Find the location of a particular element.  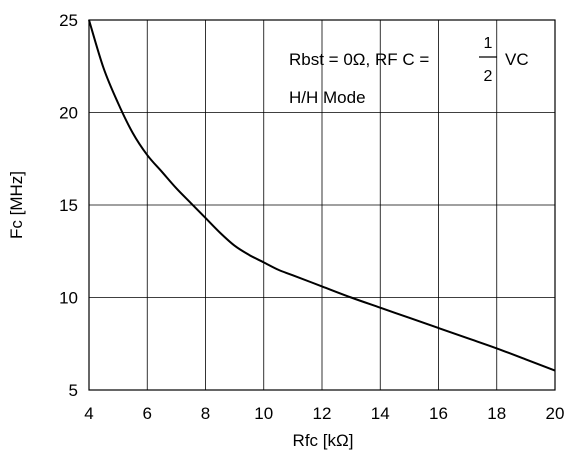

x-tick-labels: 4 6 8 10 12 14 16 18 20 is located at coordinates (324, 413).